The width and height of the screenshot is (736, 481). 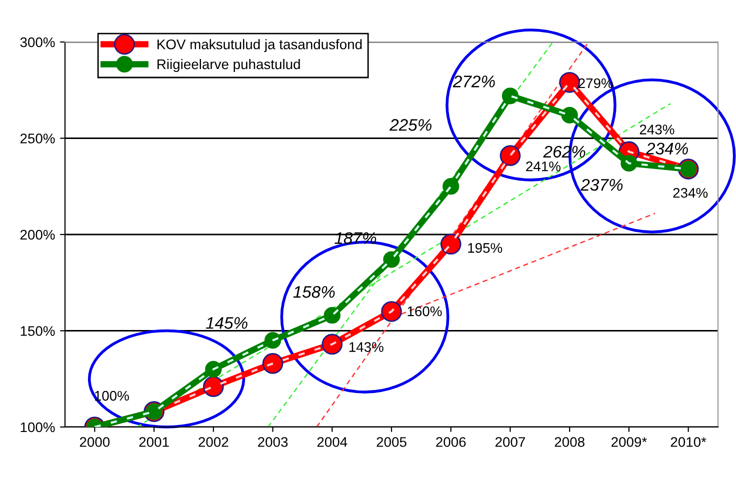 What do you see at coordinates (37, 235) in the screenshot?
I see `y-tick-label: 200%` at bounding box center [37, 235].